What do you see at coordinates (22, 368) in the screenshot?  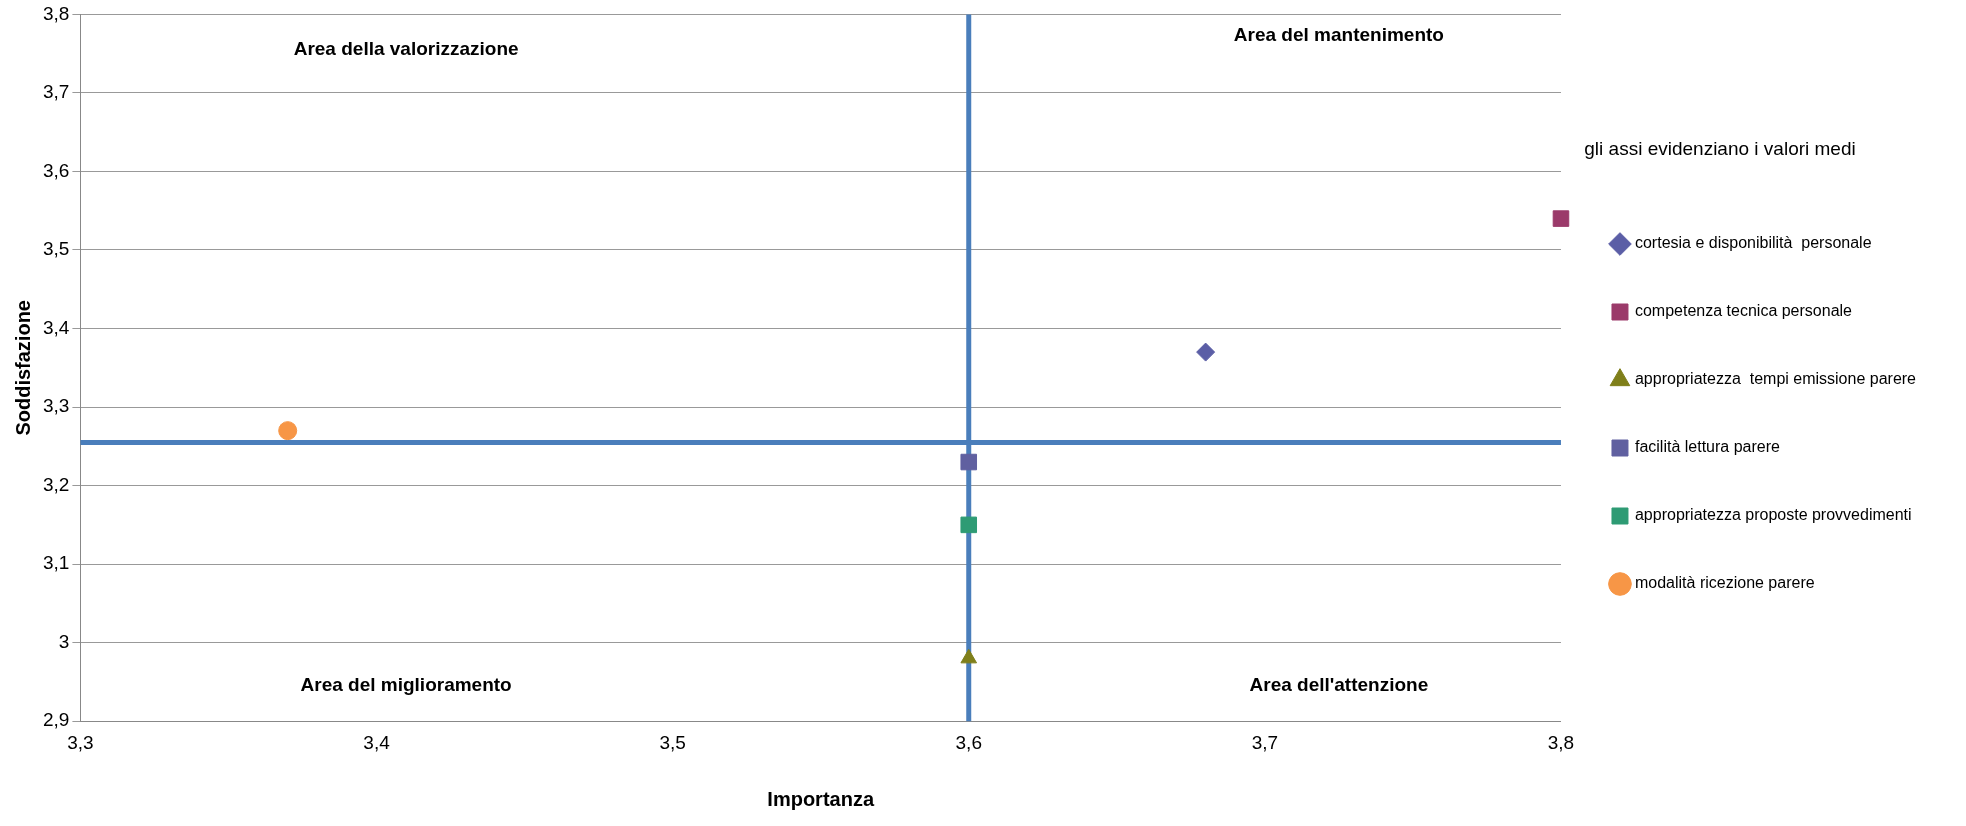 I see `y-axis-title: Soddisfazione` at bounding box center [22, 368].